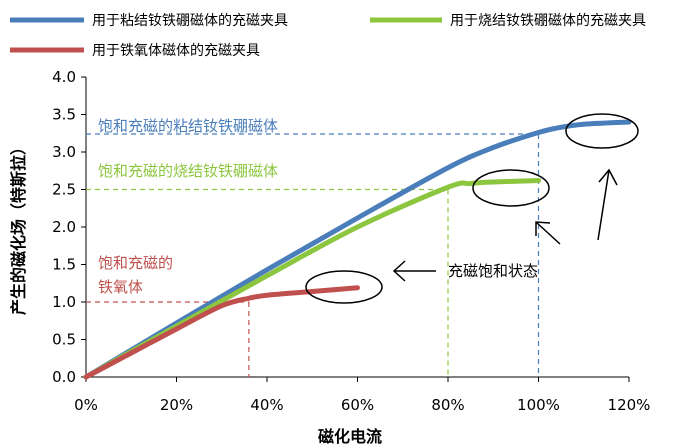 This screenshot has height=448, width=692. Describe the element at coordinates (344, 287) in the screenshot. I see `ellipse-ferrite-saturation` at that location.